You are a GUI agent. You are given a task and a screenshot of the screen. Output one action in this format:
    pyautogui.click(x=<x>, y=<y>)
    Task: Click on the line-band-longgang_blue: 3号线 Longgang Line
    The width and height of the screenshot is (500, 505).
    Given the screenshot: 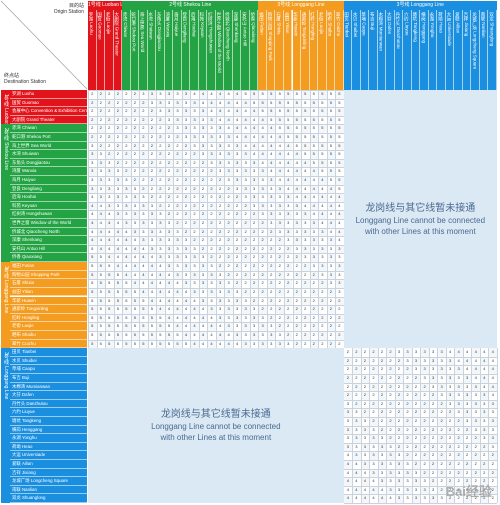 What is the action you would take?
    pyautogui.click(x=420, y=5)
    